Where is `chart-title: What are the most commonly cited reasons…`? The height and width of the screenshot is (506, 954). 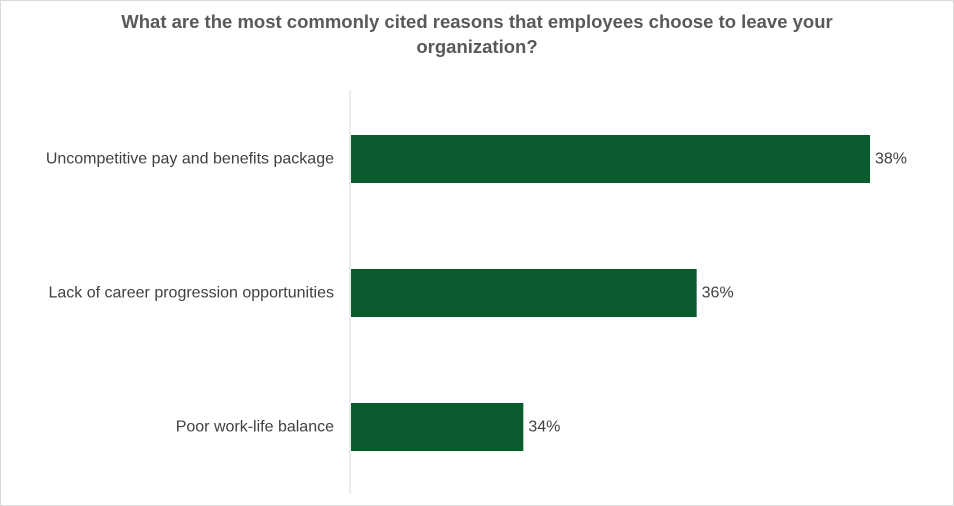 chart-title: What are the most commonly cited reasons… is located at coordinates (477, 34).